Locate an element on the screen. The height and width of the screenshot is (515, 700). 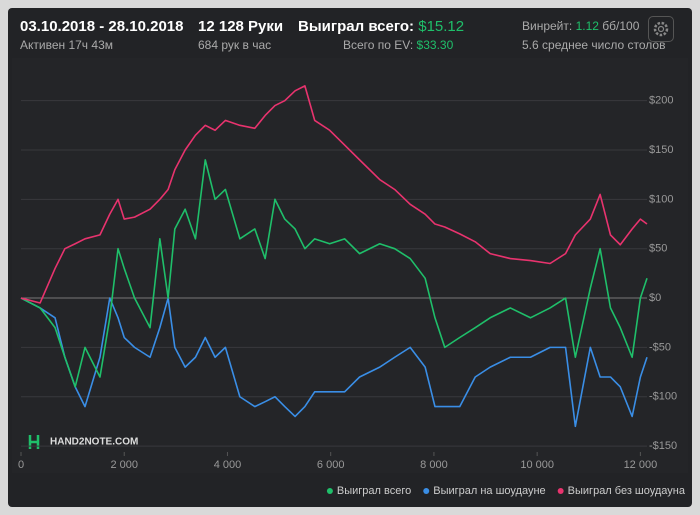
y-tick-label: $100 is located at coordinates (661, 199).